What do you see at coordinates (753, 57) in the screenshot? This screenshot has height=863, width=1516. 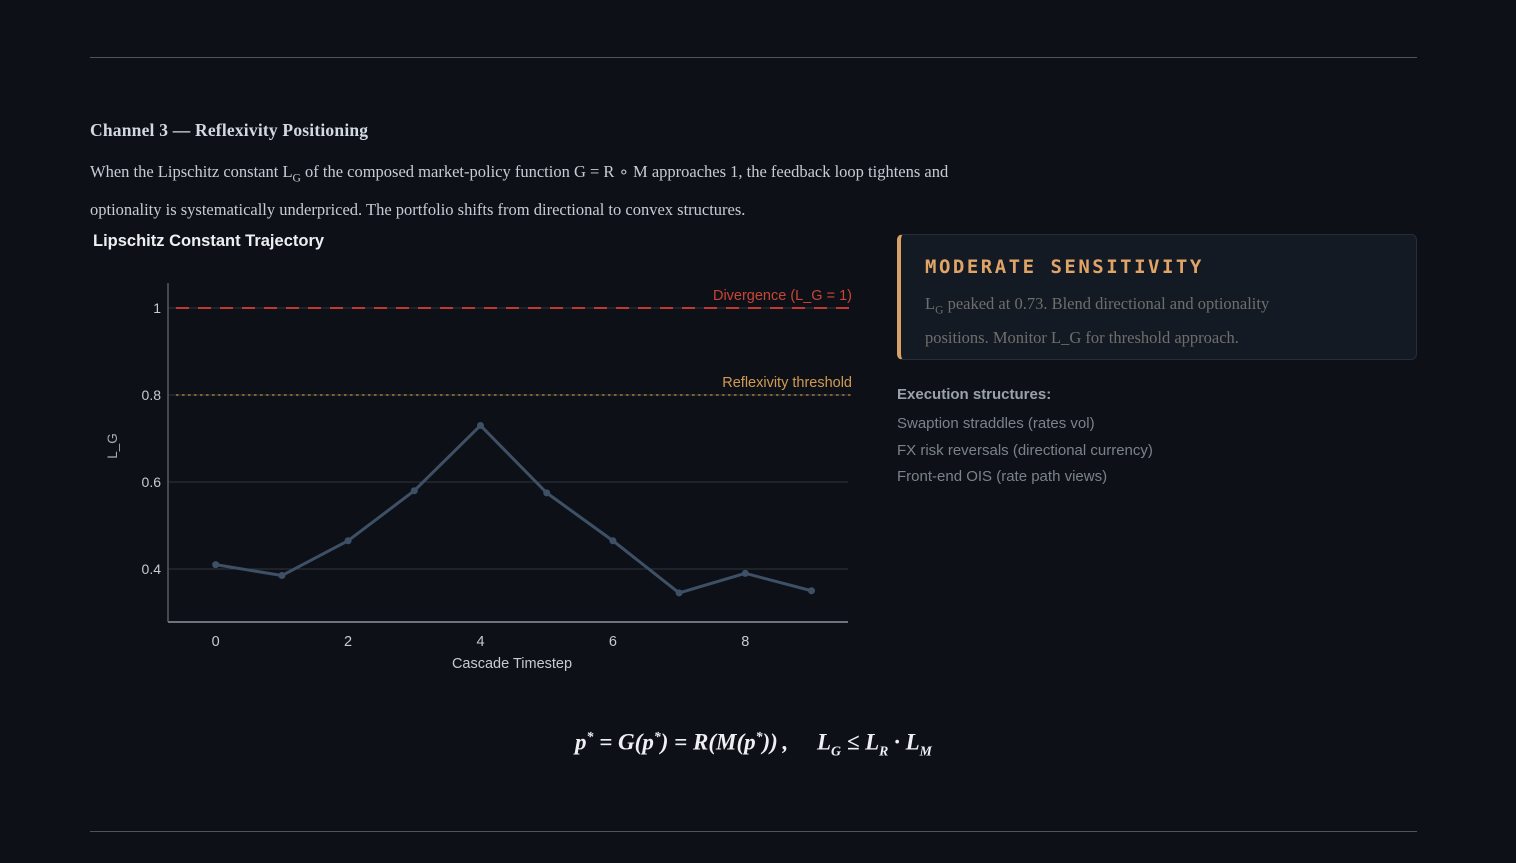 I see `top-divider` at bounding box center [753, 57].